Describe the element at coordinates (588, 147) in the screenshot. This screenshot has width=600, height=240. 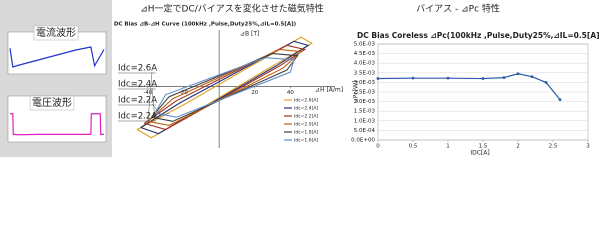
I see `x-tick-label: 3` at that location.